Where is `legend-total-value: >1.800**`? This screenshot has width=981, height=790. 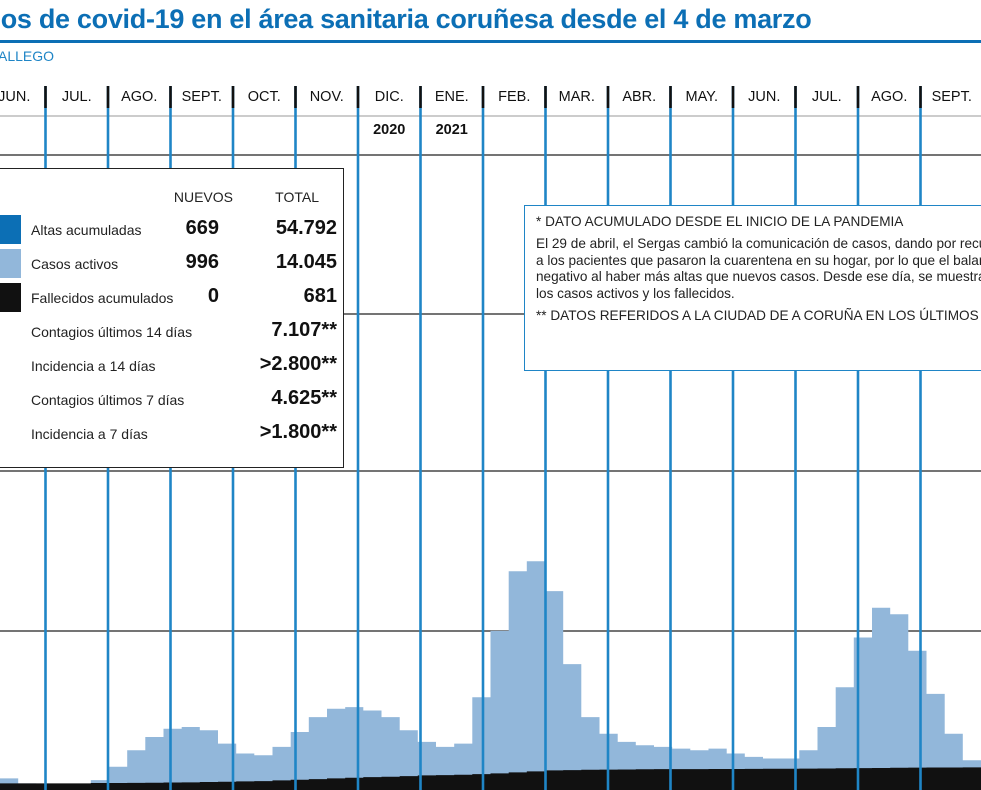
legend-total-value: >1.800** is located at coordinates (298, 432).